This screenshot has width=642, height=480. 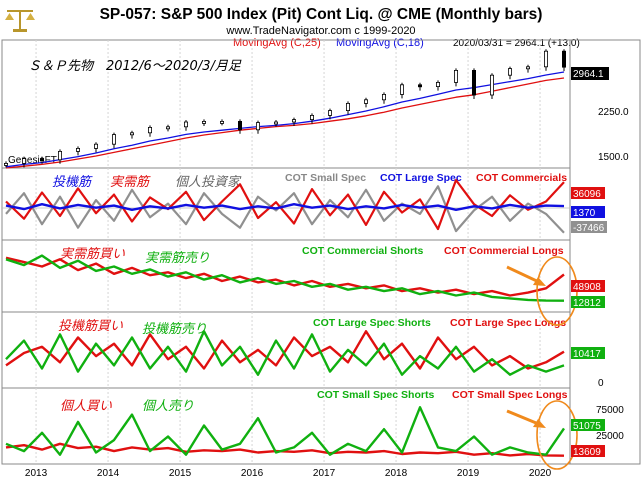 I want to click on price-readout-value: 2964.1, so click(x=588, y=74).